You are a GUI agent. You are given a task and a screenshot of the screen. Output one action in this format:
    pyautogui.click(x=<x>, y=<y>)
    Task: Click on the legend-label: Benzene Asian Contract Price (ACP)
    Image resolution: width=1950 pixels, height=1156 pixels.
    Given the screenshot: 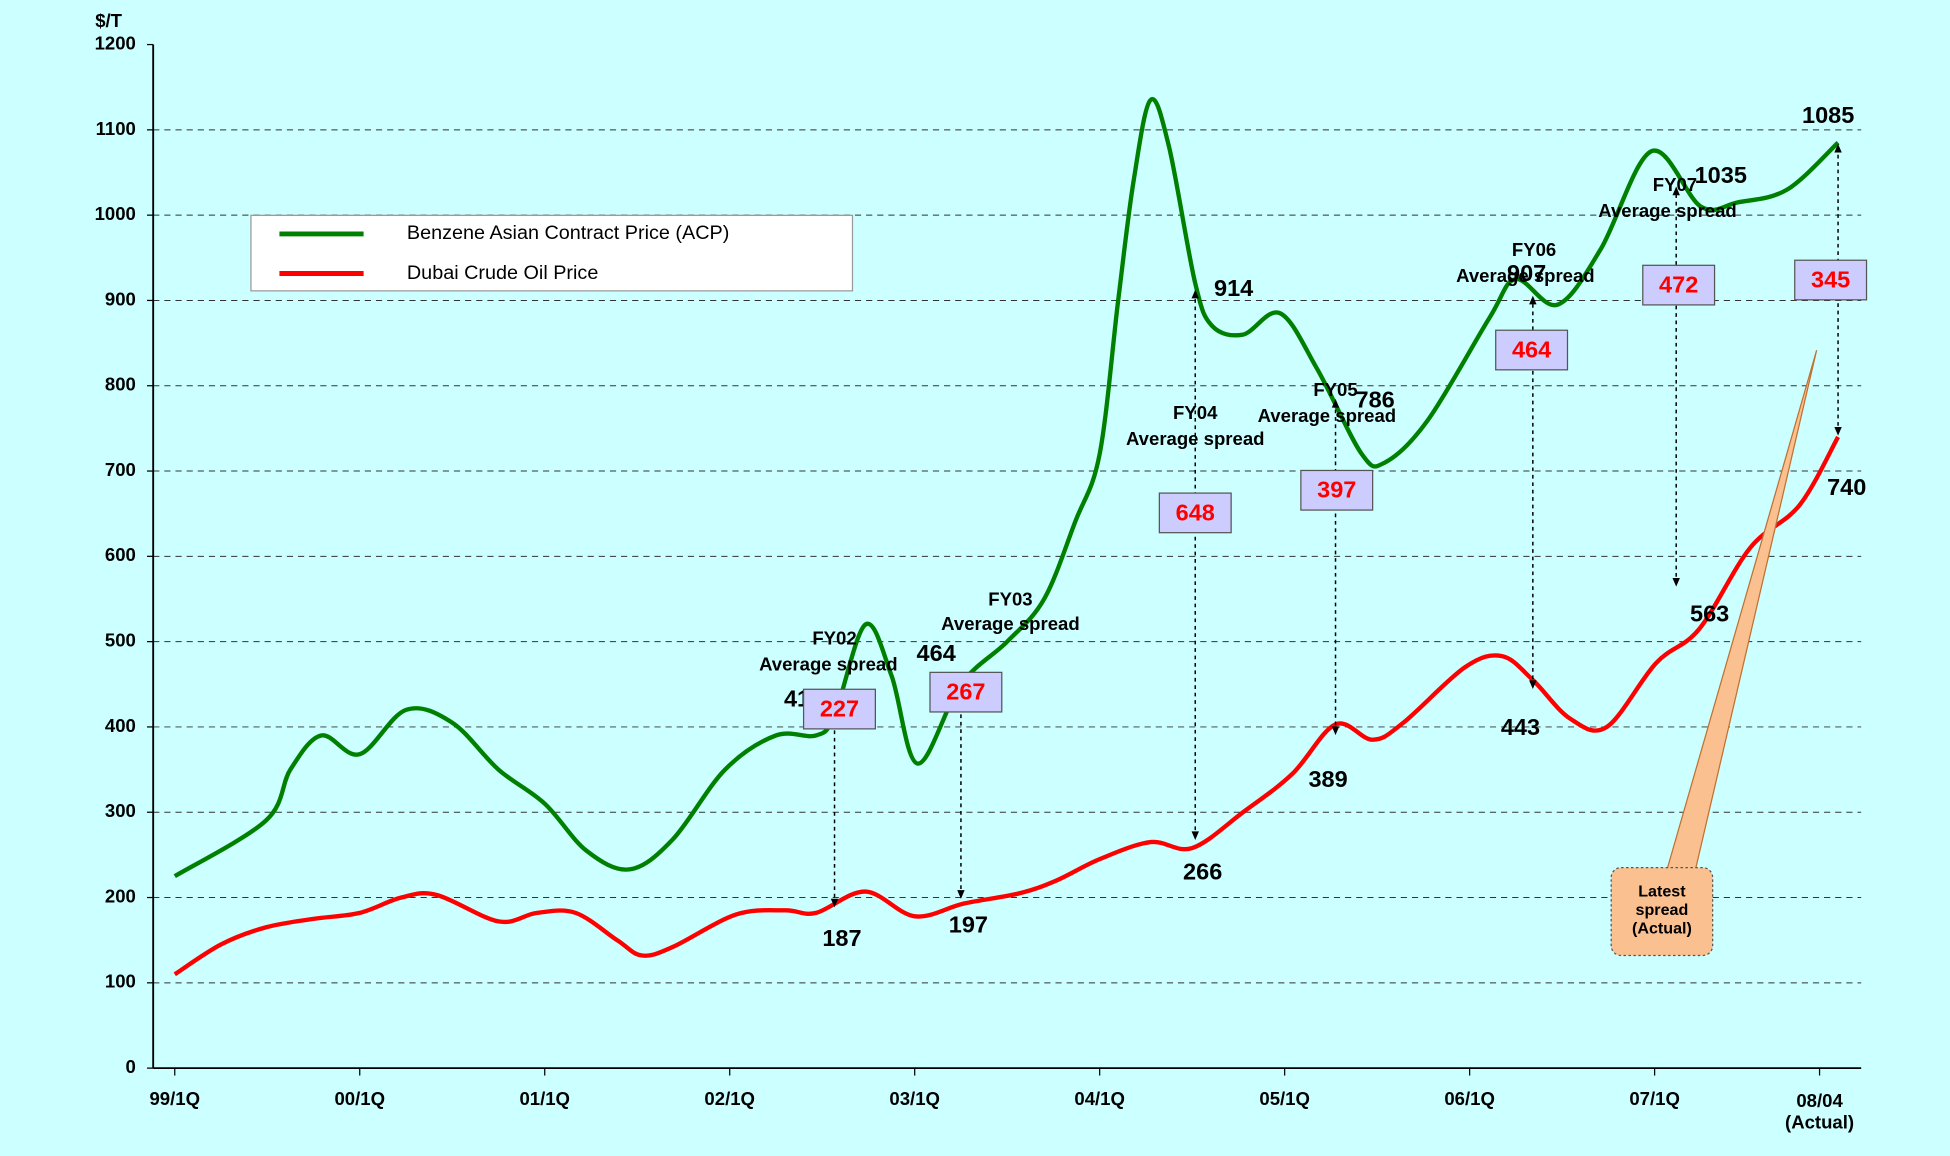 What is the action you would take?
    pyautogui.click(x=568, y=233)
    